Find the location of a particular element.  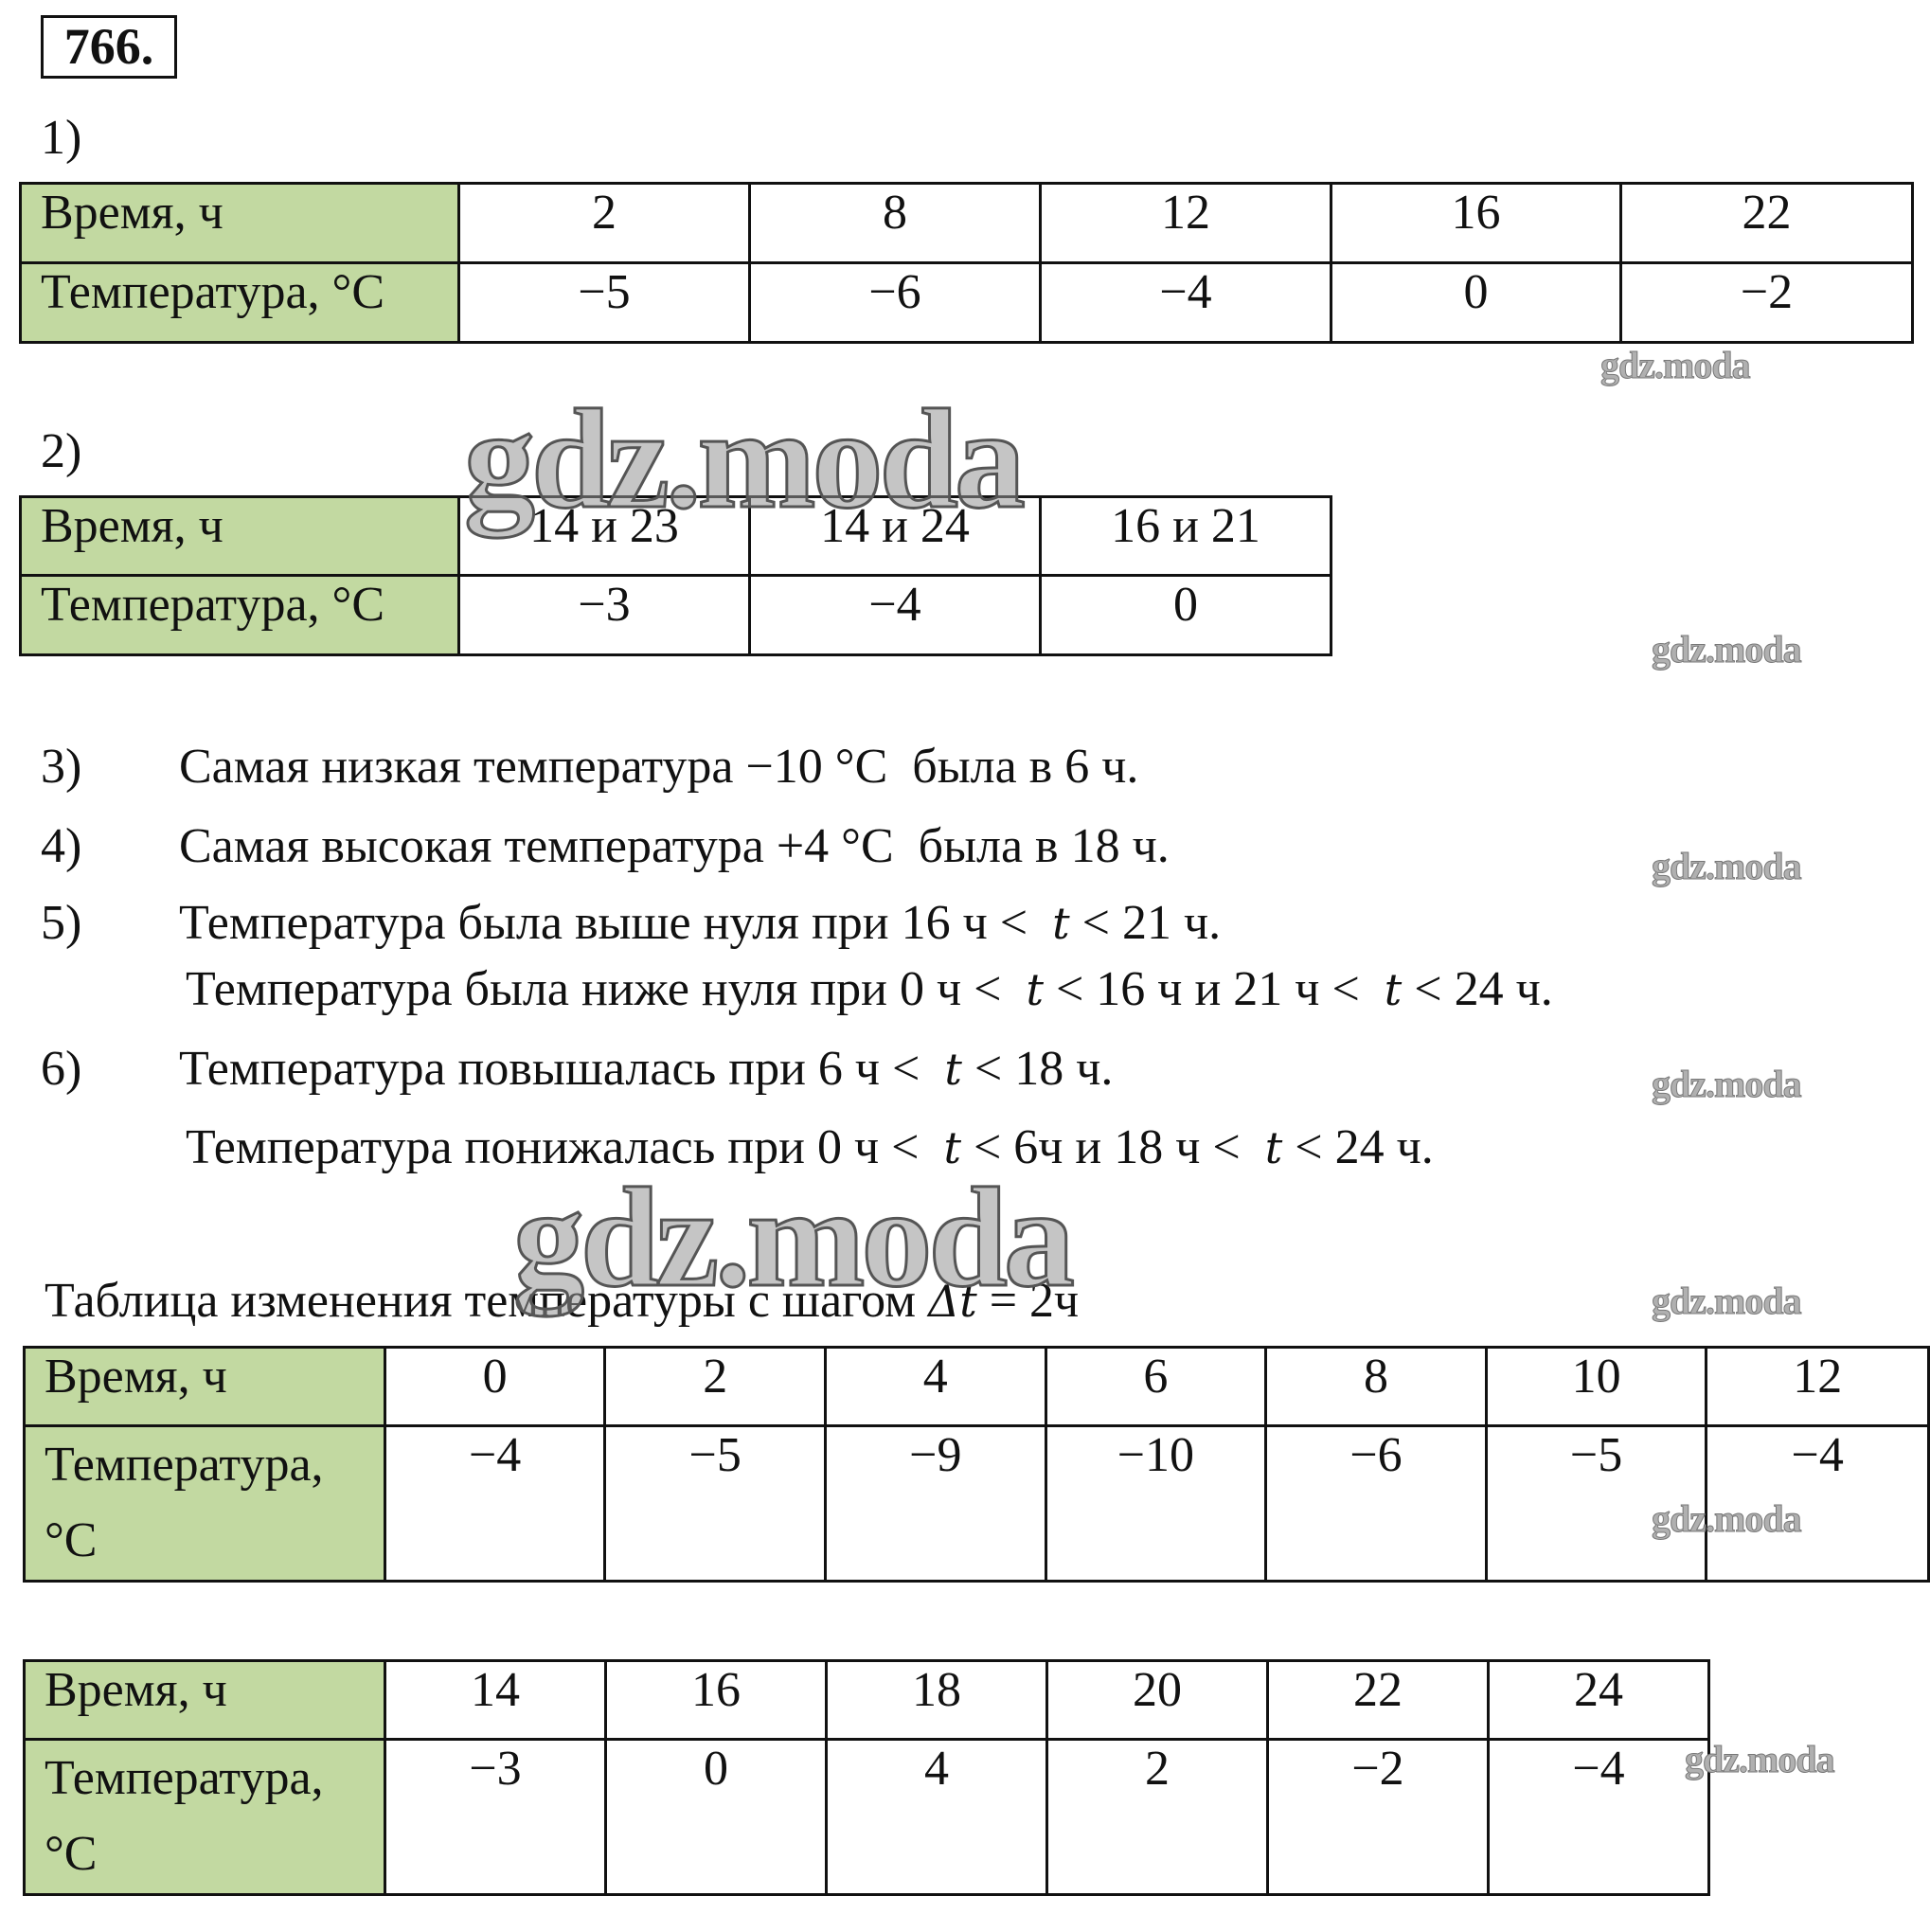

time-row: Время, ч 0 2 4 6 8 10 12 is located at coordinates (976, 1386).